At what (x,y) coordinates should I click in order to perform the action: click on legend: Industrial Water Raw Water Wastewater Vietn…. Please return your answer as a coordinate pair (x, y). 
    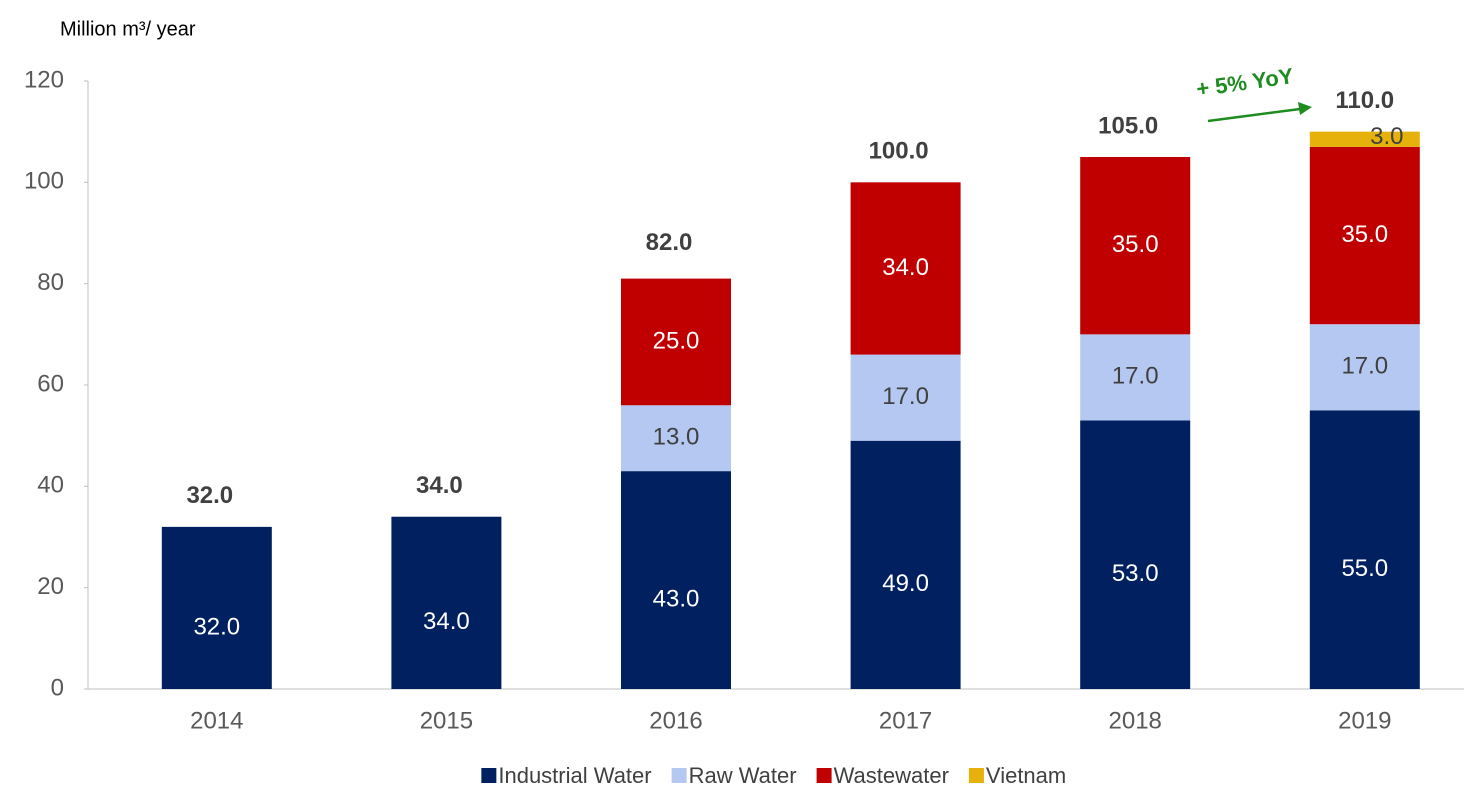
    Looking at the image, I should click on (773, 775).